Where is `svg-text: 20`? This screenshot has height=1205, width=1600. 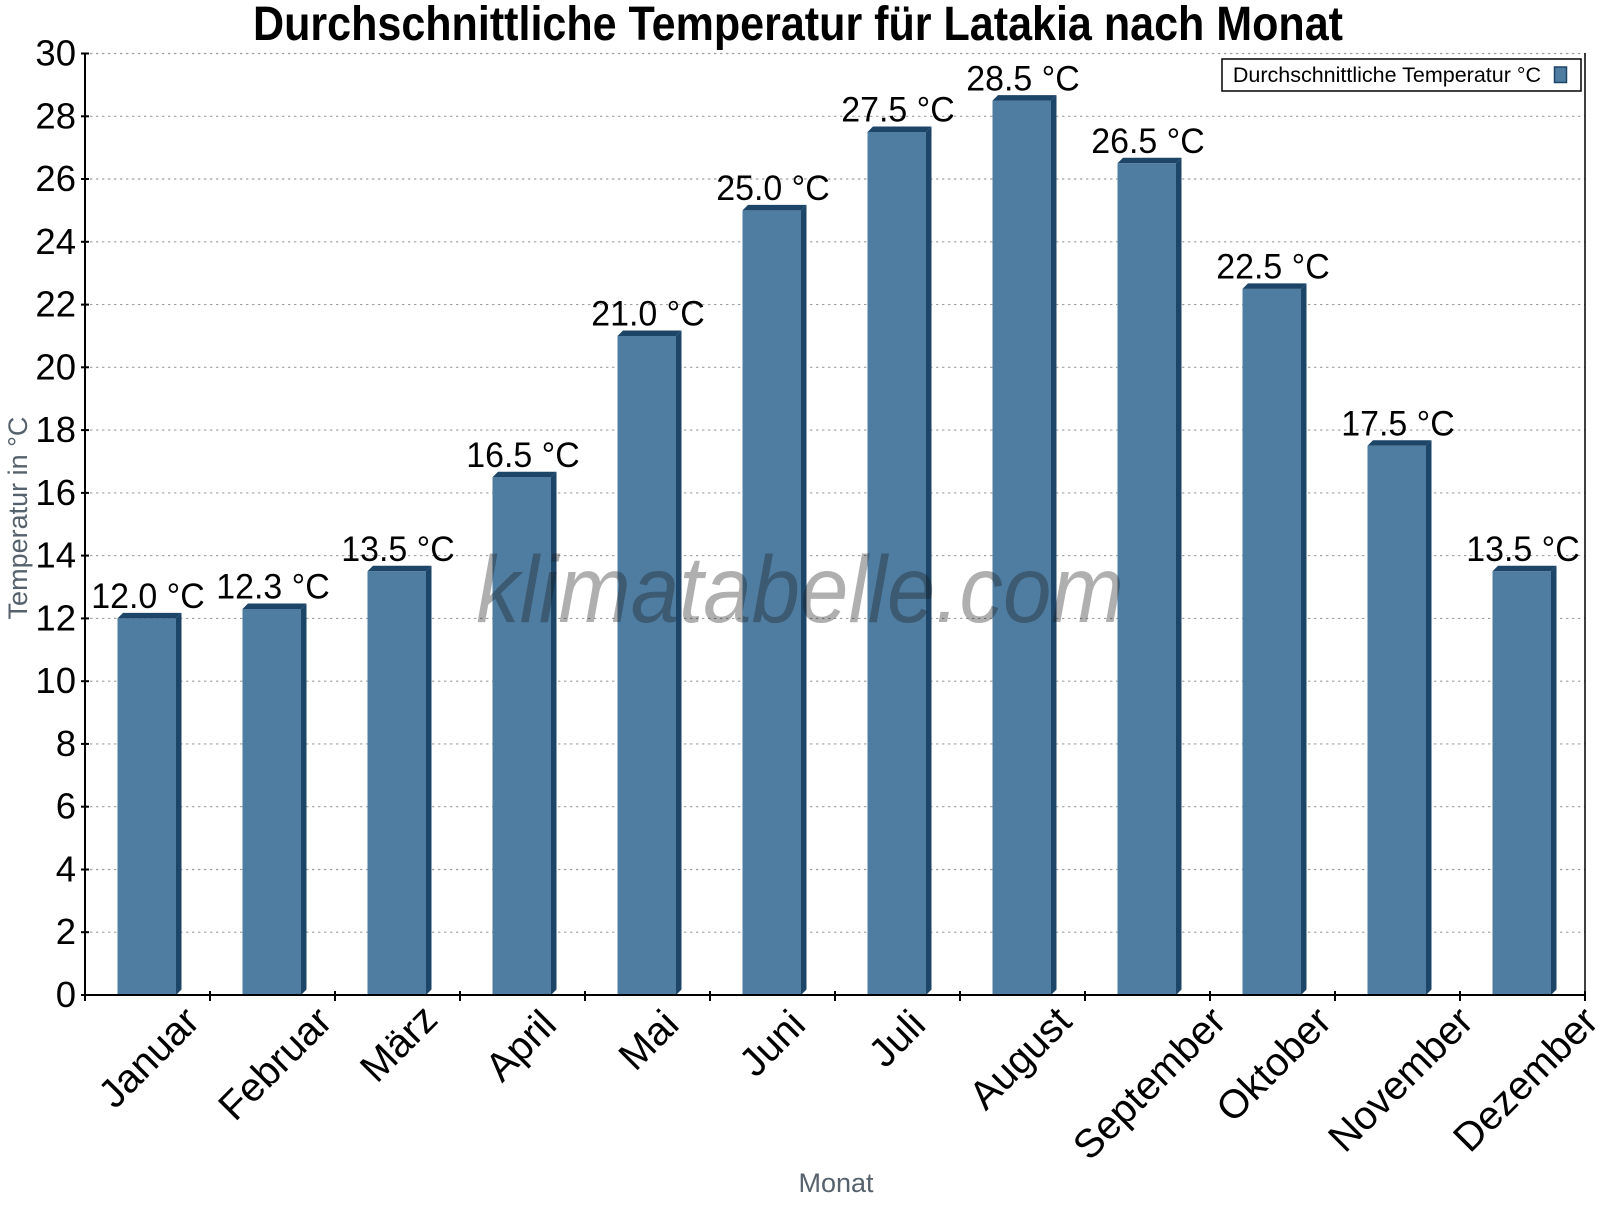 svg-text: 20 is located at coordinates (55, 366).